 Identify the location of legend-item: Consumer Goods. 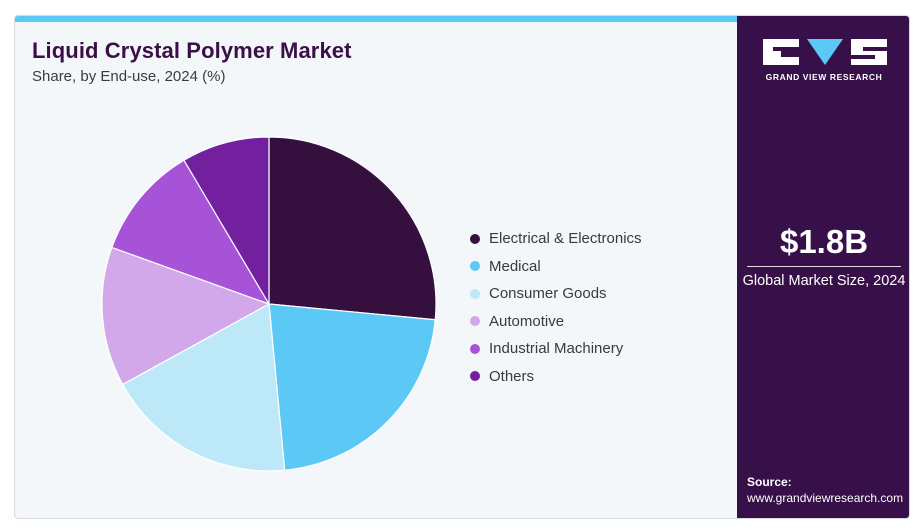
(556, 294).